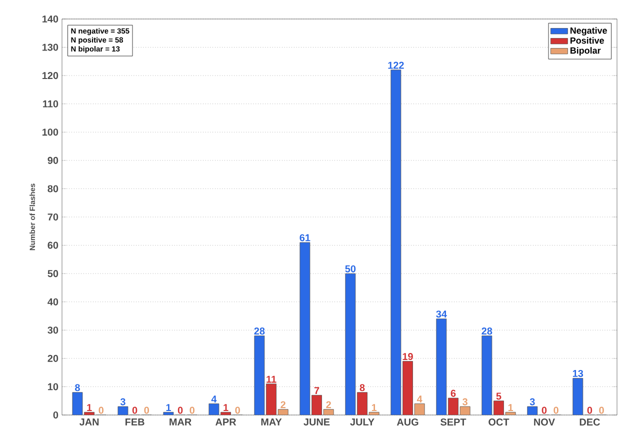 The width and height of the screenshot is (619, 435). What do you see at coordinates (317, 390) in the screenshot?
I see `data-label: 7` at bounding box center [317, 390].